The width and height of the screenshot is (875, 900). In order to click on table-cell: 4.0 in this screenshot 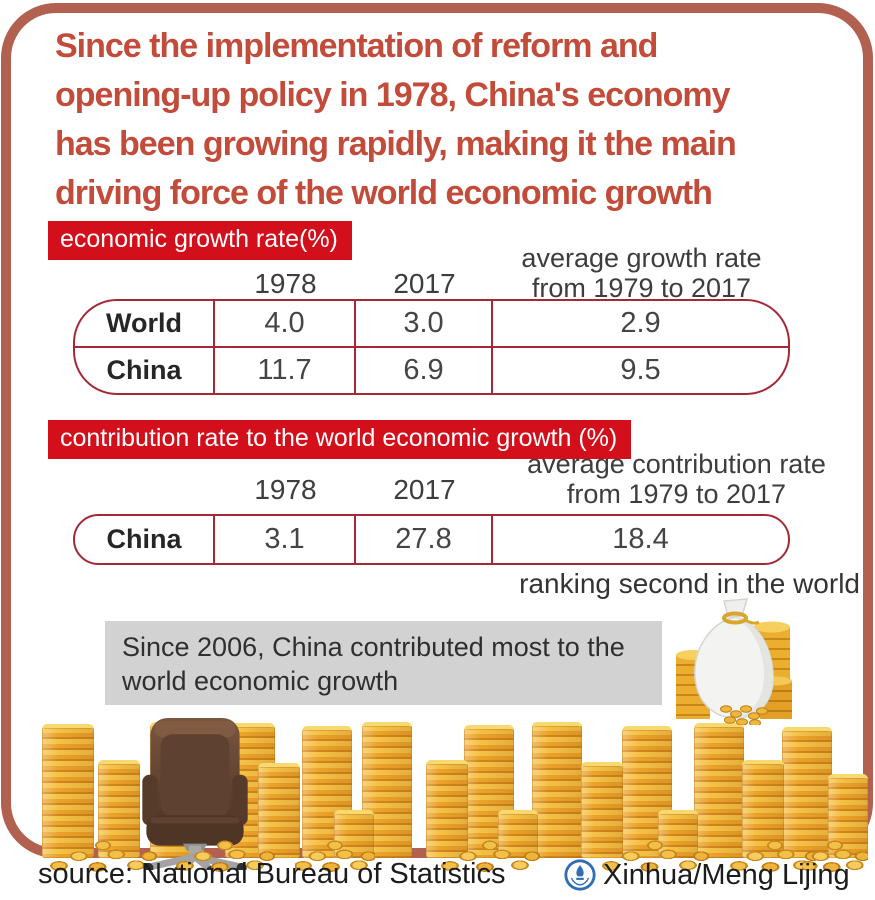, I will do `click(285, 323)`.